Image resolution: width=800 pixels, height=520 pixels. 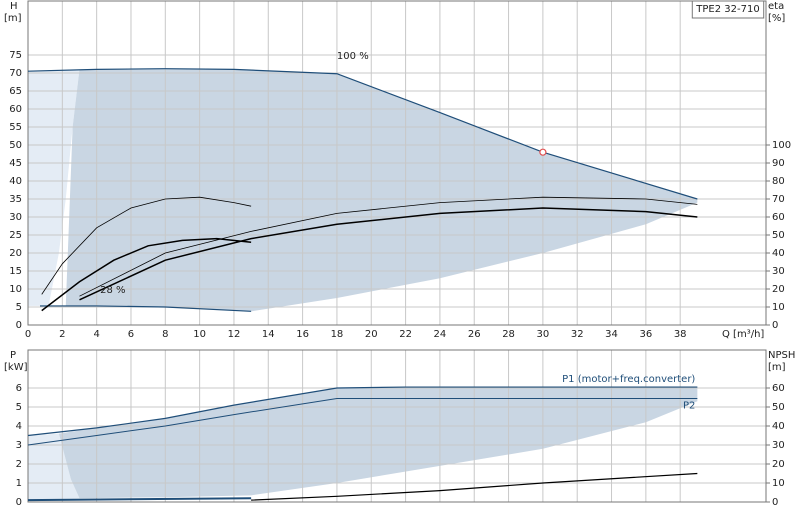 I want to click on title-box, so click(x=728, y=9).